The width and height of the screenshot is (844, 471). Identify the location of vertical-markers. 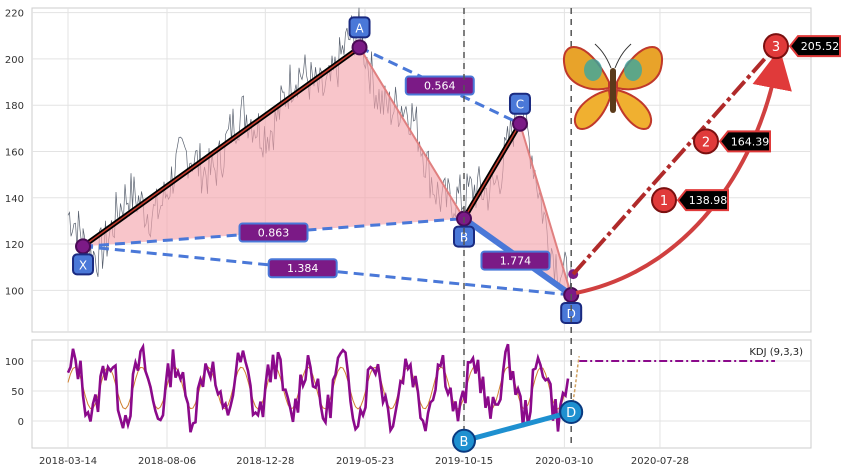
(517, 228).